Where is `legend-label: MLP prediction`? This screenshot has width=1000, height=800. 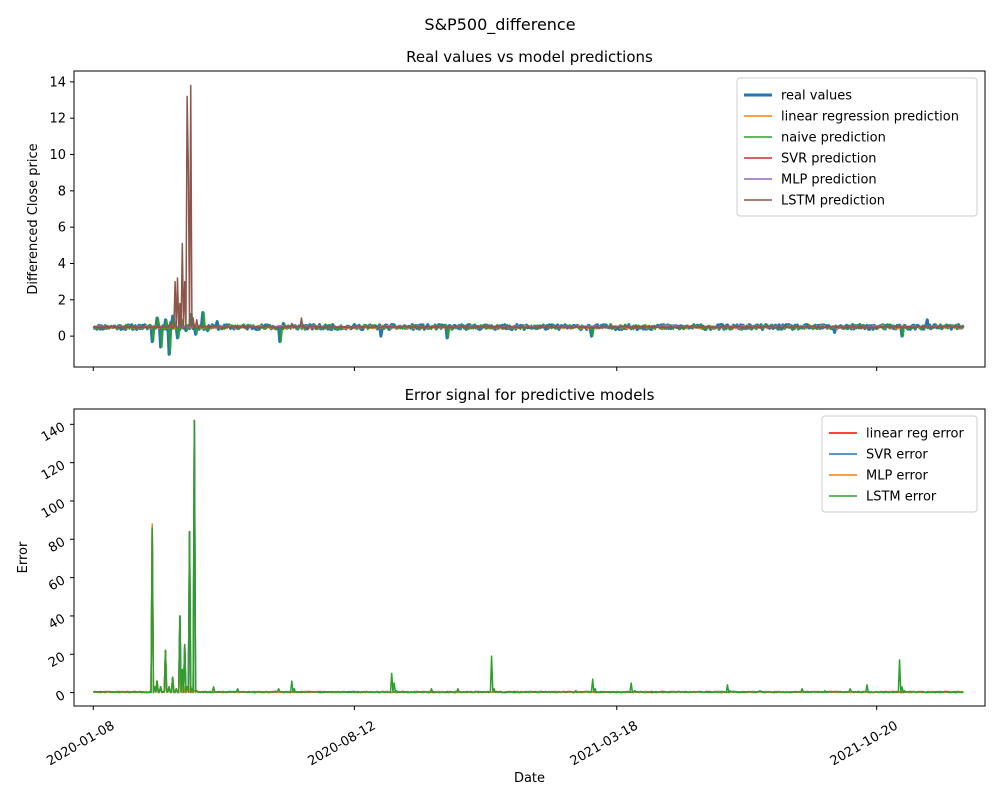 legend-label: MLP prediction is located at coordinates (829, 180).